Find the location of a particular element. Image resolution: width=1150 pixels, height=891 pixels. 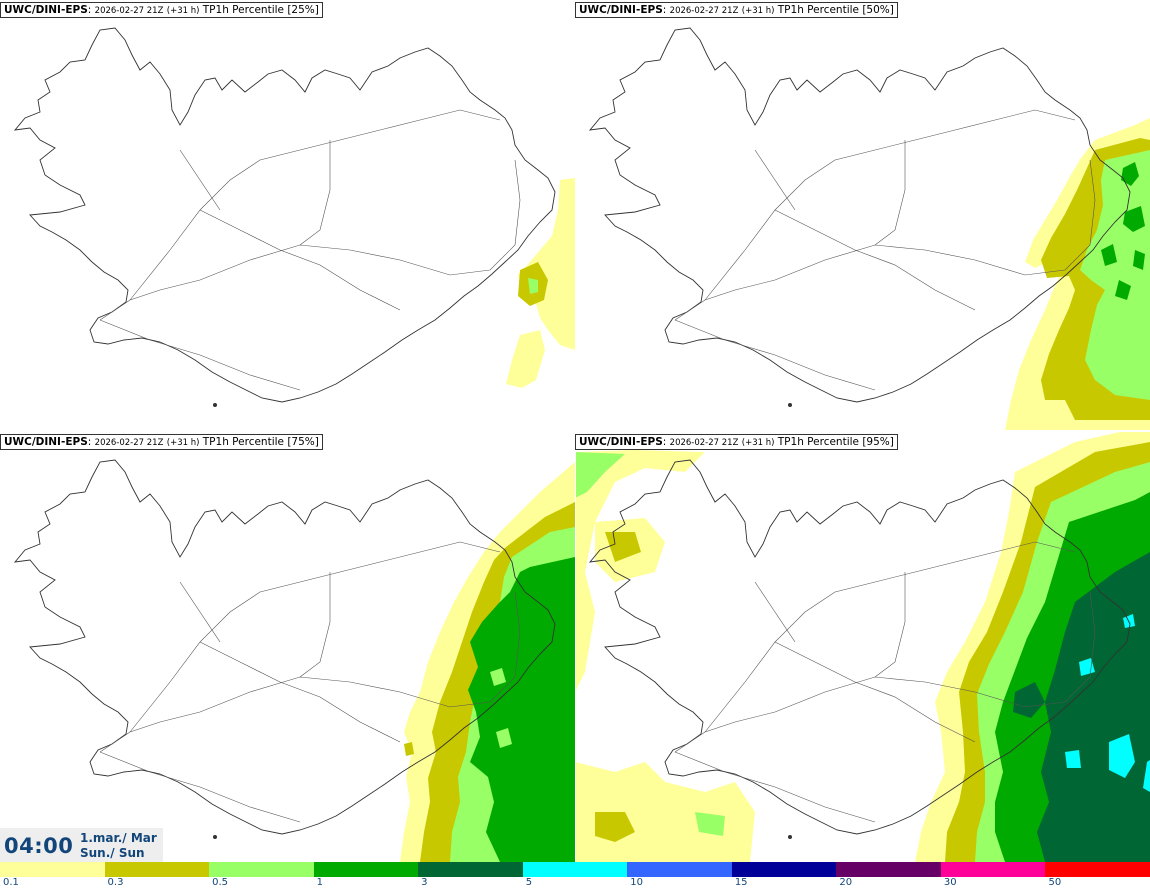

legend-label: 0.1 is located at coordinates (11, 882).